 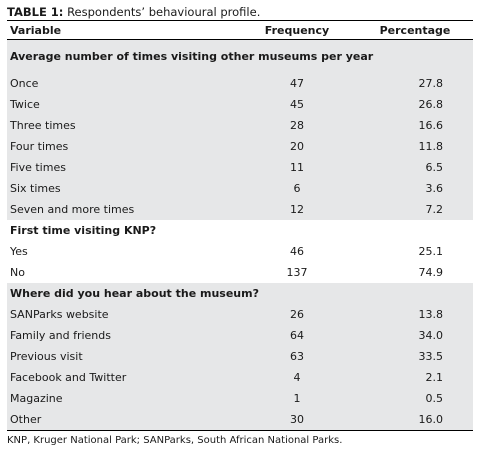 I want to click on table-row: Twice 45 26.8, so click(x=240, y=104).